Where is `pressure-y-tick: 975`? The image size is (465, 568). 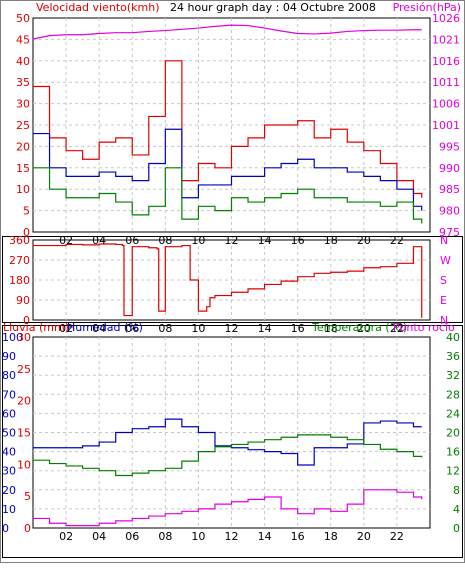 pressure-y-tick: 975 is located at coordinates (449, 232).